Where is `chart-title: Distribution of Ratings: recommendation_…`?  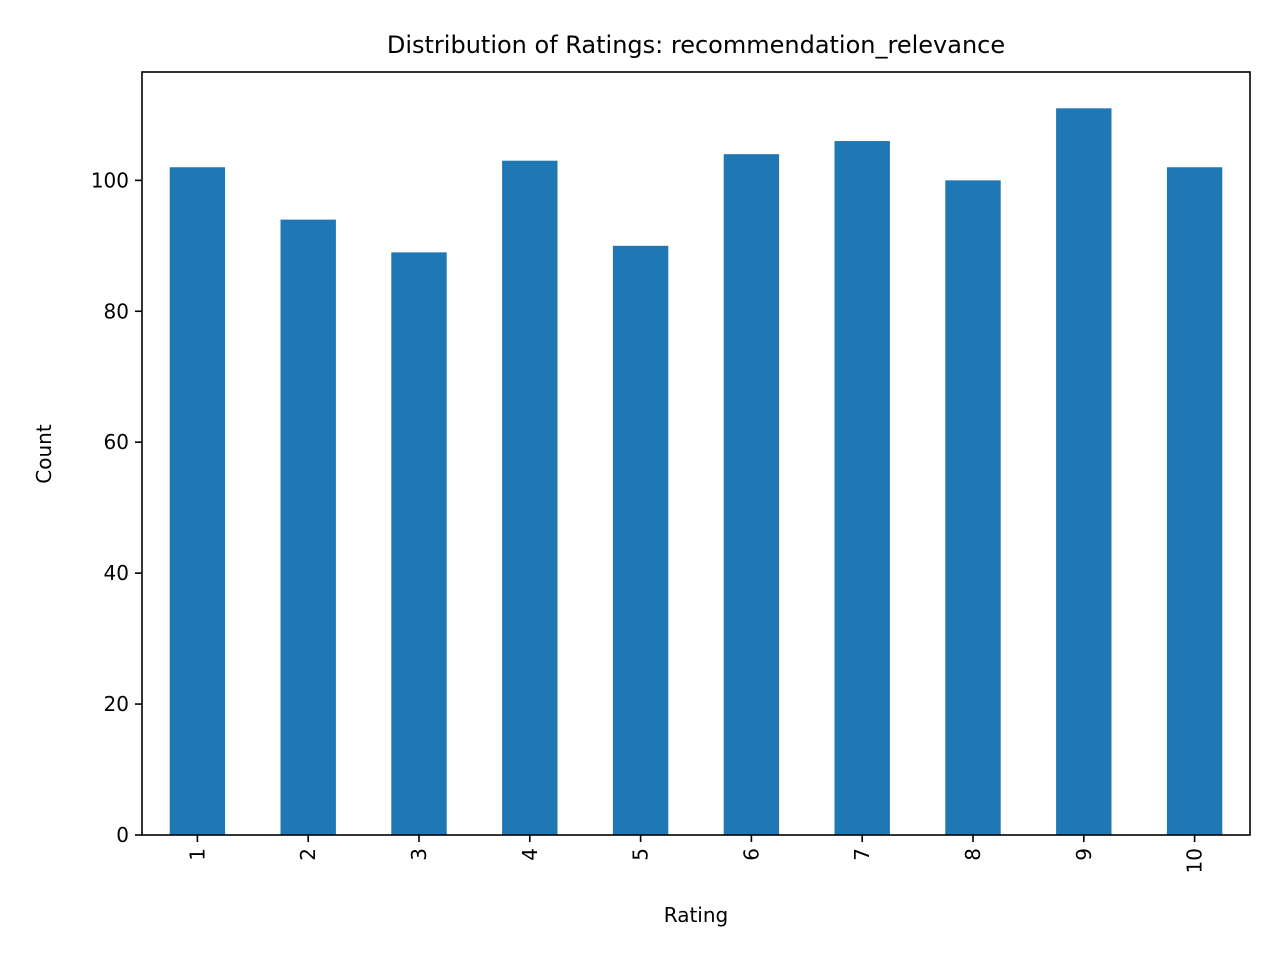
chart-title: Distribution of Ratings: recommendation_… is located at coordinates (696, 45).